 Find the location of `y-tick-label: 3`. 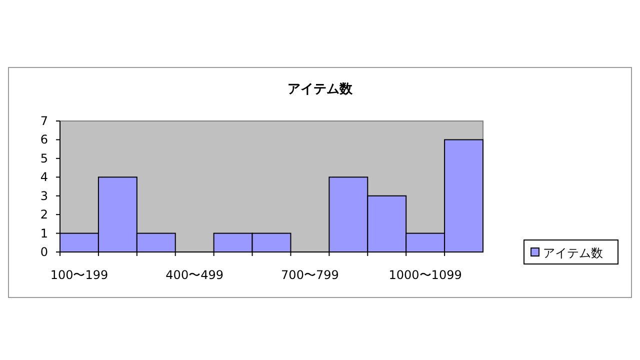

y-tick-label: 3 is located at coordinates (44, 195).